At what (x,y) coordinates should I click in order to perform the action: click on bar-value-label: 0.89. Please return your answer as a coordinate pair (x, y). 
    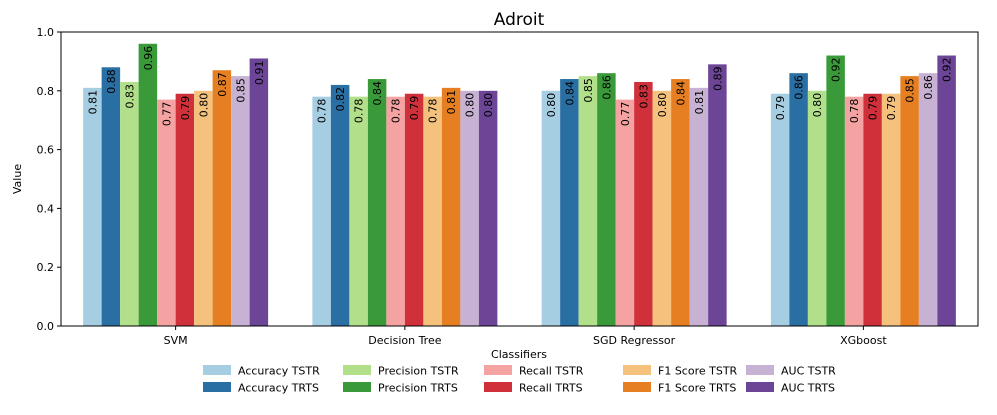
    Looking at the image, I should click on (717, 78).